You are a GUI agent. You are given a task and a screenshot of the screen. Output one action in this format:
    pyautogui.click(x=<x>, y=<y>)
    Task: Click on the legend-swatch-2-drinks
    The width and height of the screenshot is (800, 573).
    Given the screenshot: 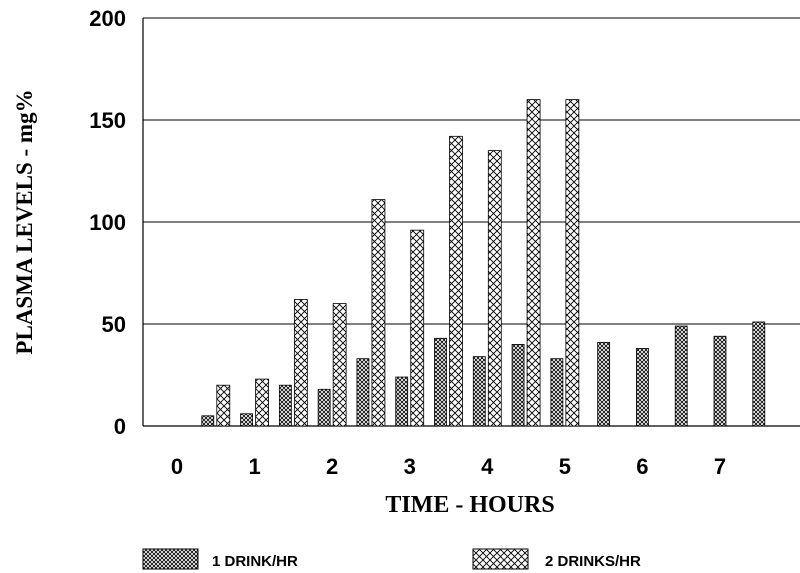 What is the action you would take?
    pyautogui.click(x=500, y=559)
    